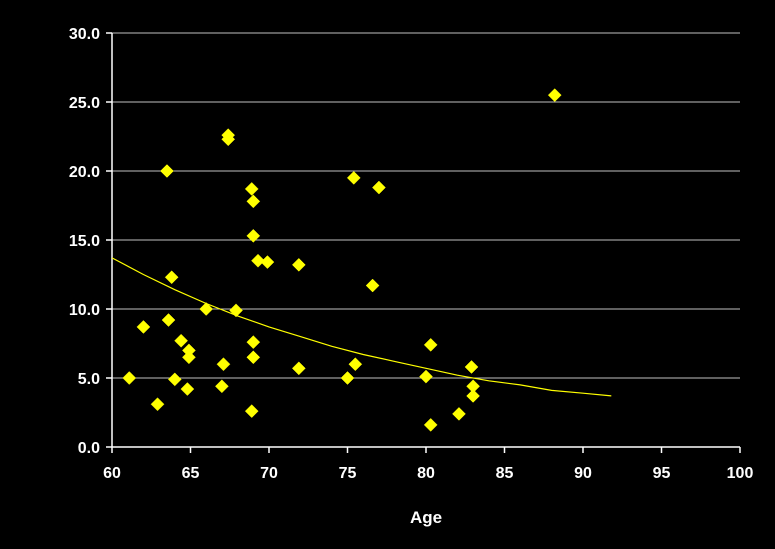 The width and height of the screenshot is (775, 549). I want to click on y-tick-label-0: 0.0, so click(89, 448).